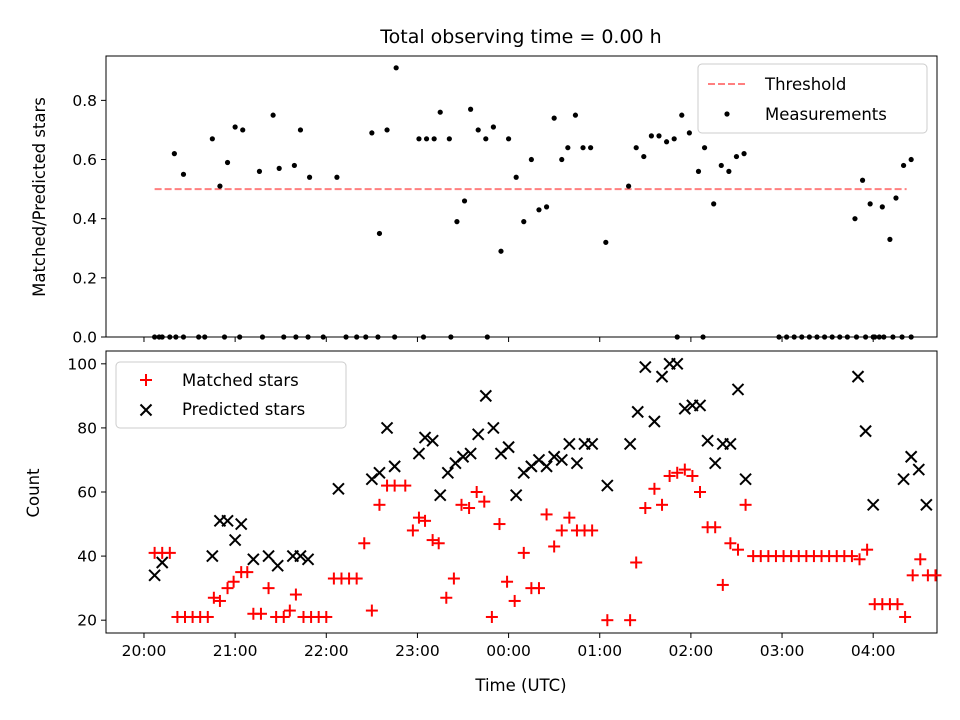  Describe the element at coordinates (144, 651) in the screenshot. I see `bottom-x-tick-label: 20:00` at that location.